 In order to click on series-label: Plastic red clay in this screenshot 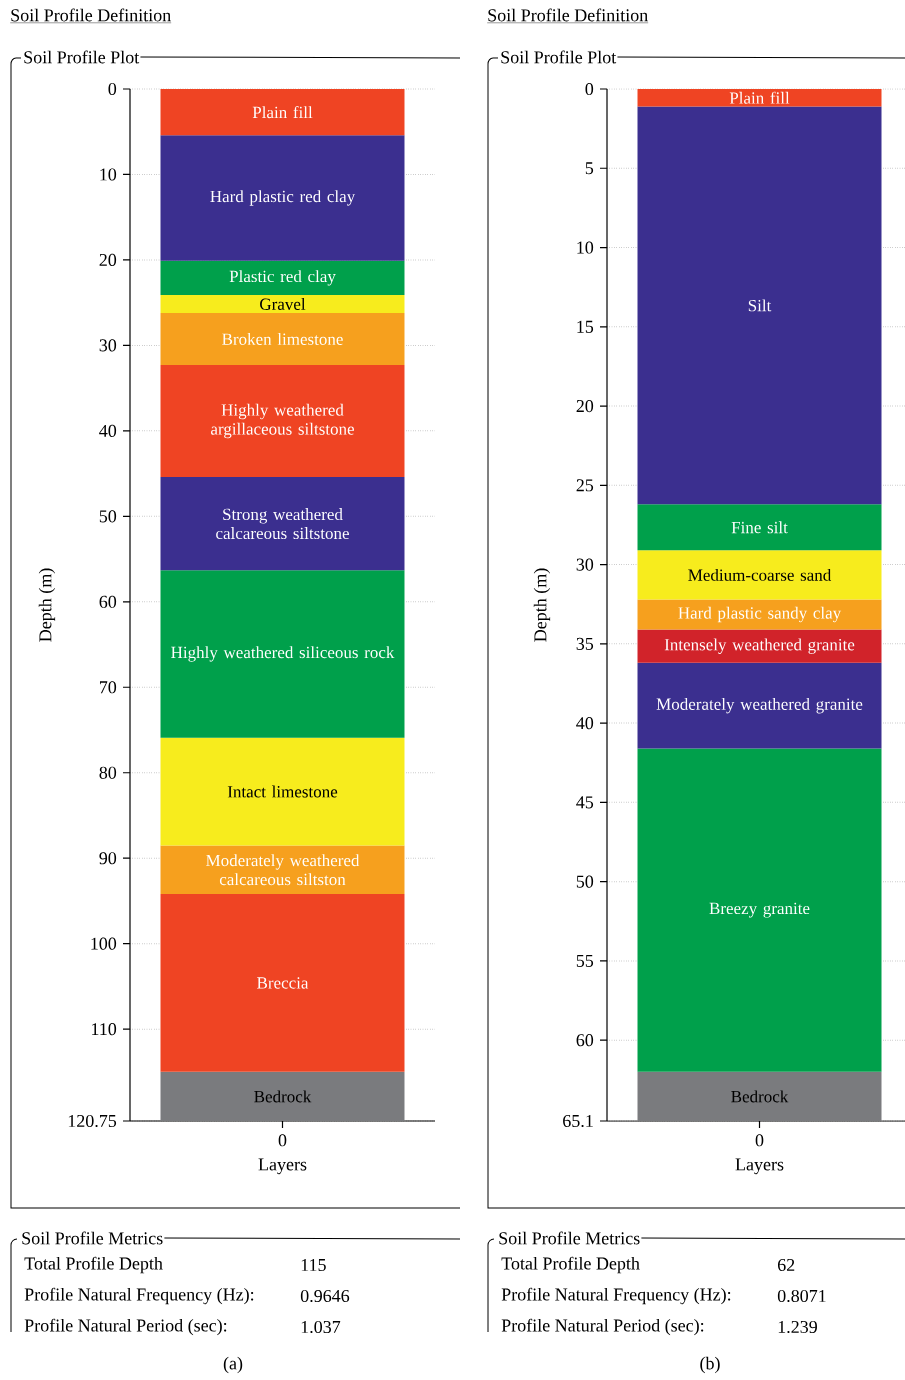, I will do `click(282, 278)`.